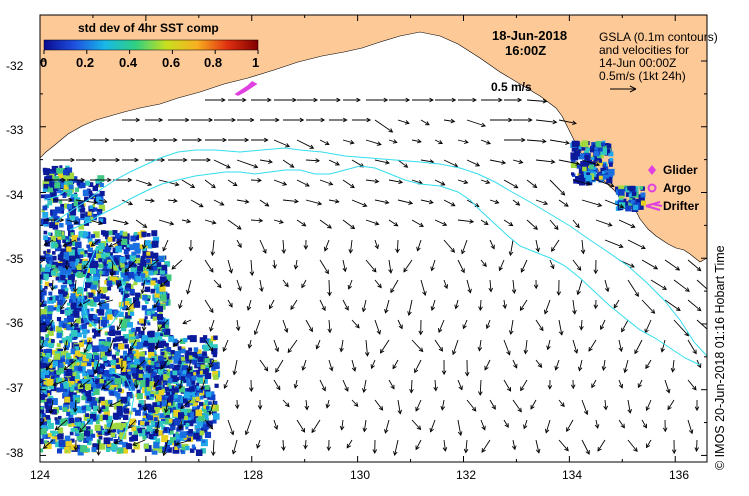 The width and height of the screenshot is (749, 496). What do you see at coordinates (151, 52) in the screenshot?
I see `colorbar-ticks` at bounding box center [151, 52].